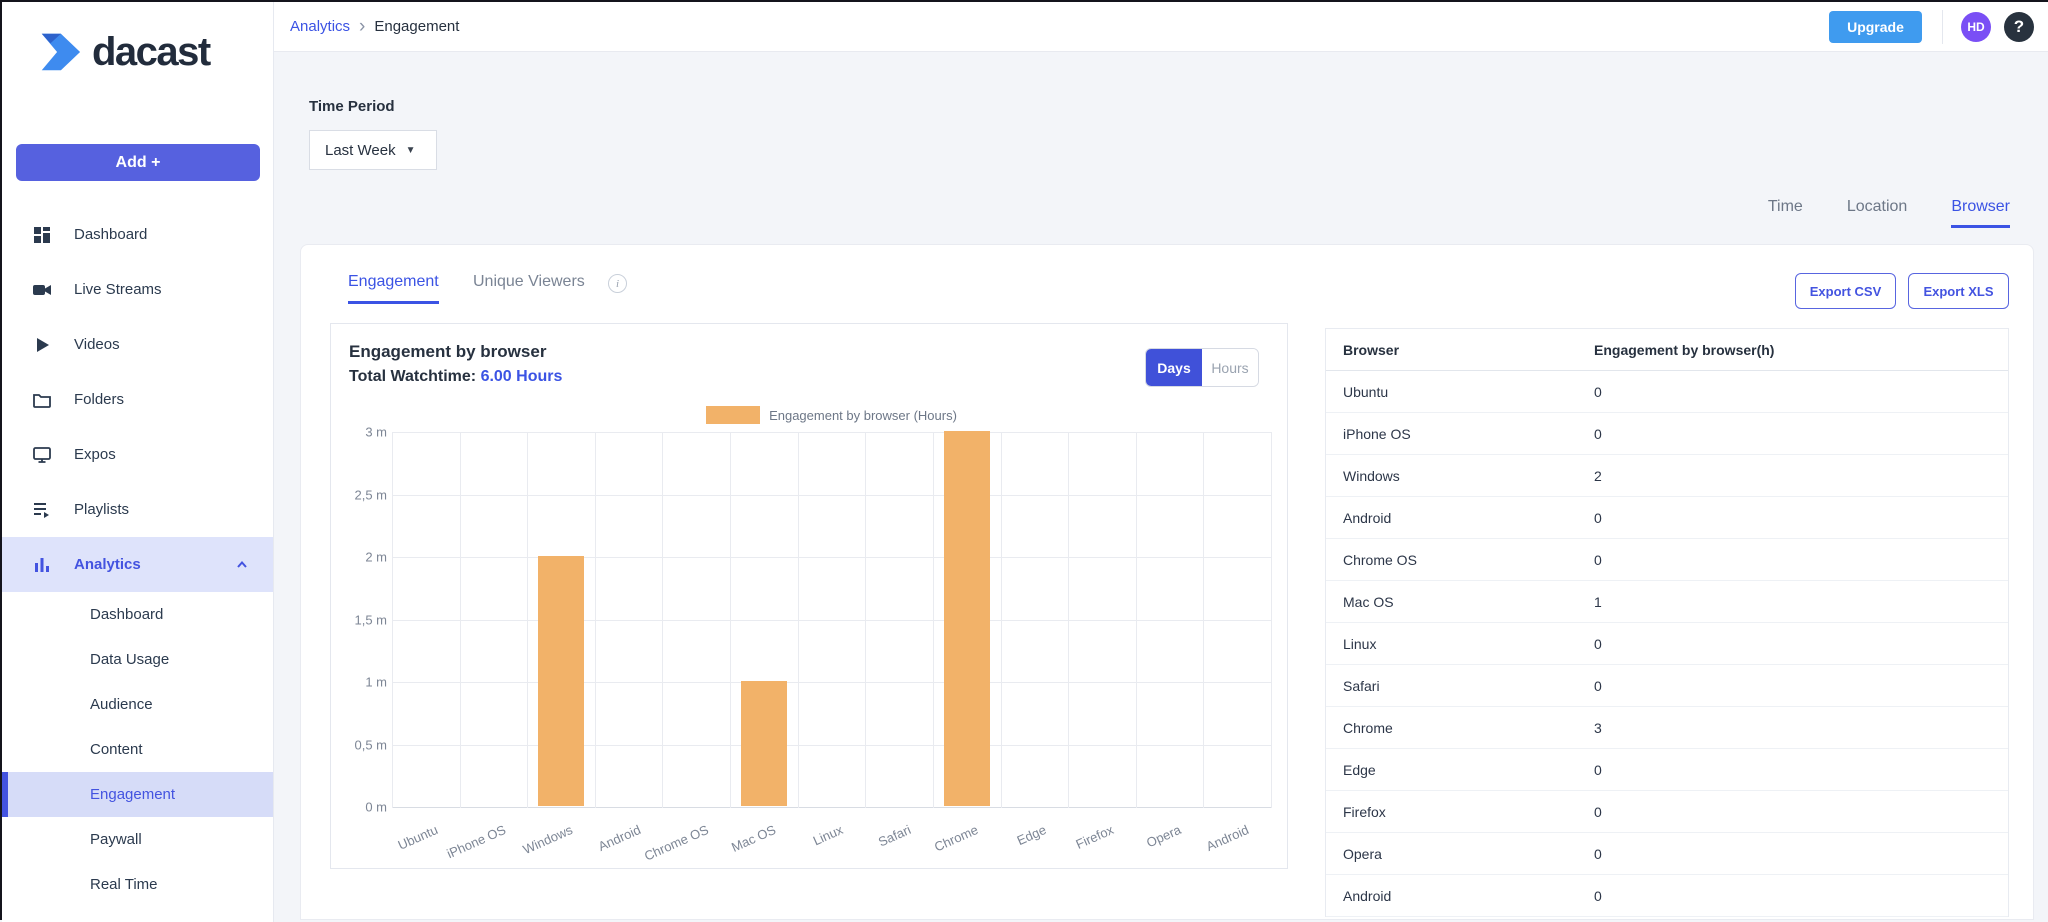 The width and height of the screenshot is (2048, 922). Describe the element at coordinates (137, 794) in the screenshot. I see `sidebar-subitem-engagement: Engagement` at that location.